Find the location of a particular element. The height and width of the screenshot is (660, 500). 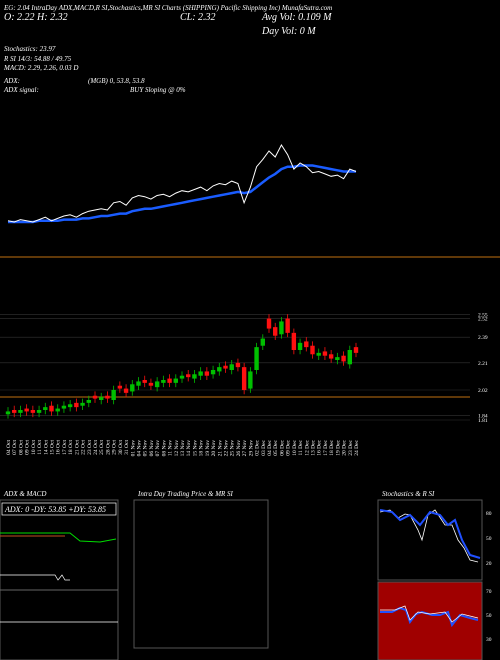

x-tick-label: 16 Dec is located at coordinates (320, 447).